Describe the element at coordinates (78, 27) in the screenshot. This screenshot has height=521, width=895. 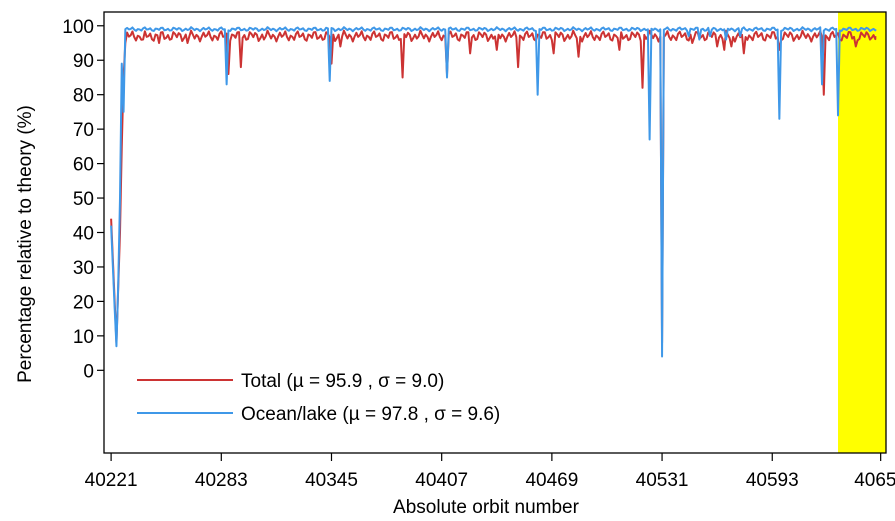
I see `y-tick-label: 100` at that location.